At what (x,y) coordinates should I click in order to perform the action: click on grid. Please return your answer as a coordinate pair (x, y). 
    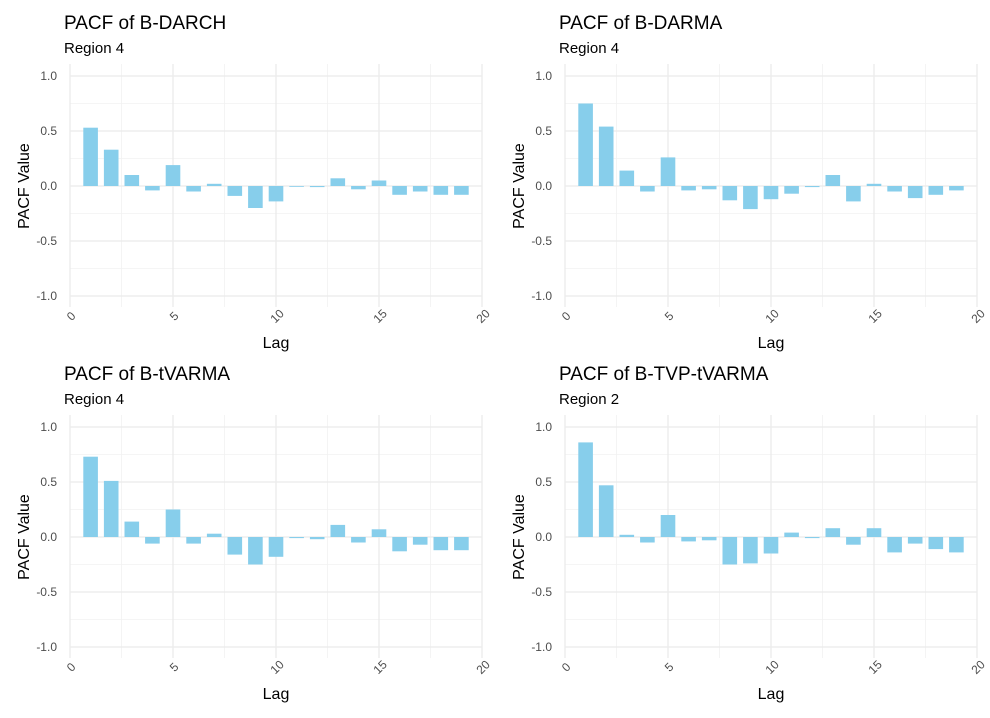
    Looking at the image, I should click on (771, 536).